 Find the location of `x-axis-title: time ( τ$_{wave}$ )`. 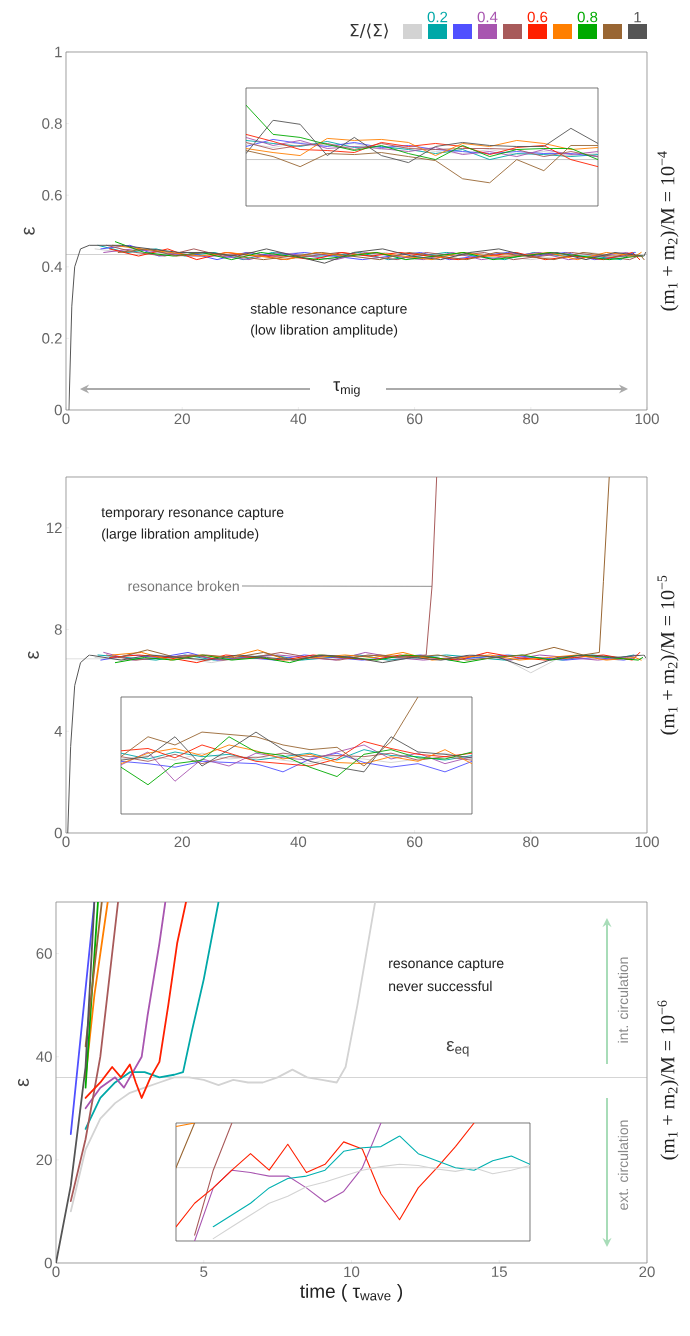

x-axis-title: time ( τ$_{wave}$ ) is located at coordinates (351, 1293).